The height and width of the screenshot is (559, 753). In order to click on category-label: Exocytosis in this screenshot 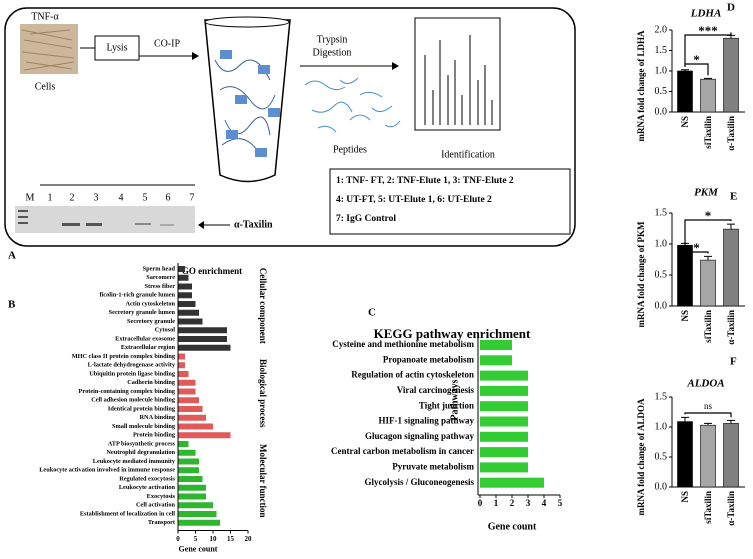, I will do `click(161, 496)`.